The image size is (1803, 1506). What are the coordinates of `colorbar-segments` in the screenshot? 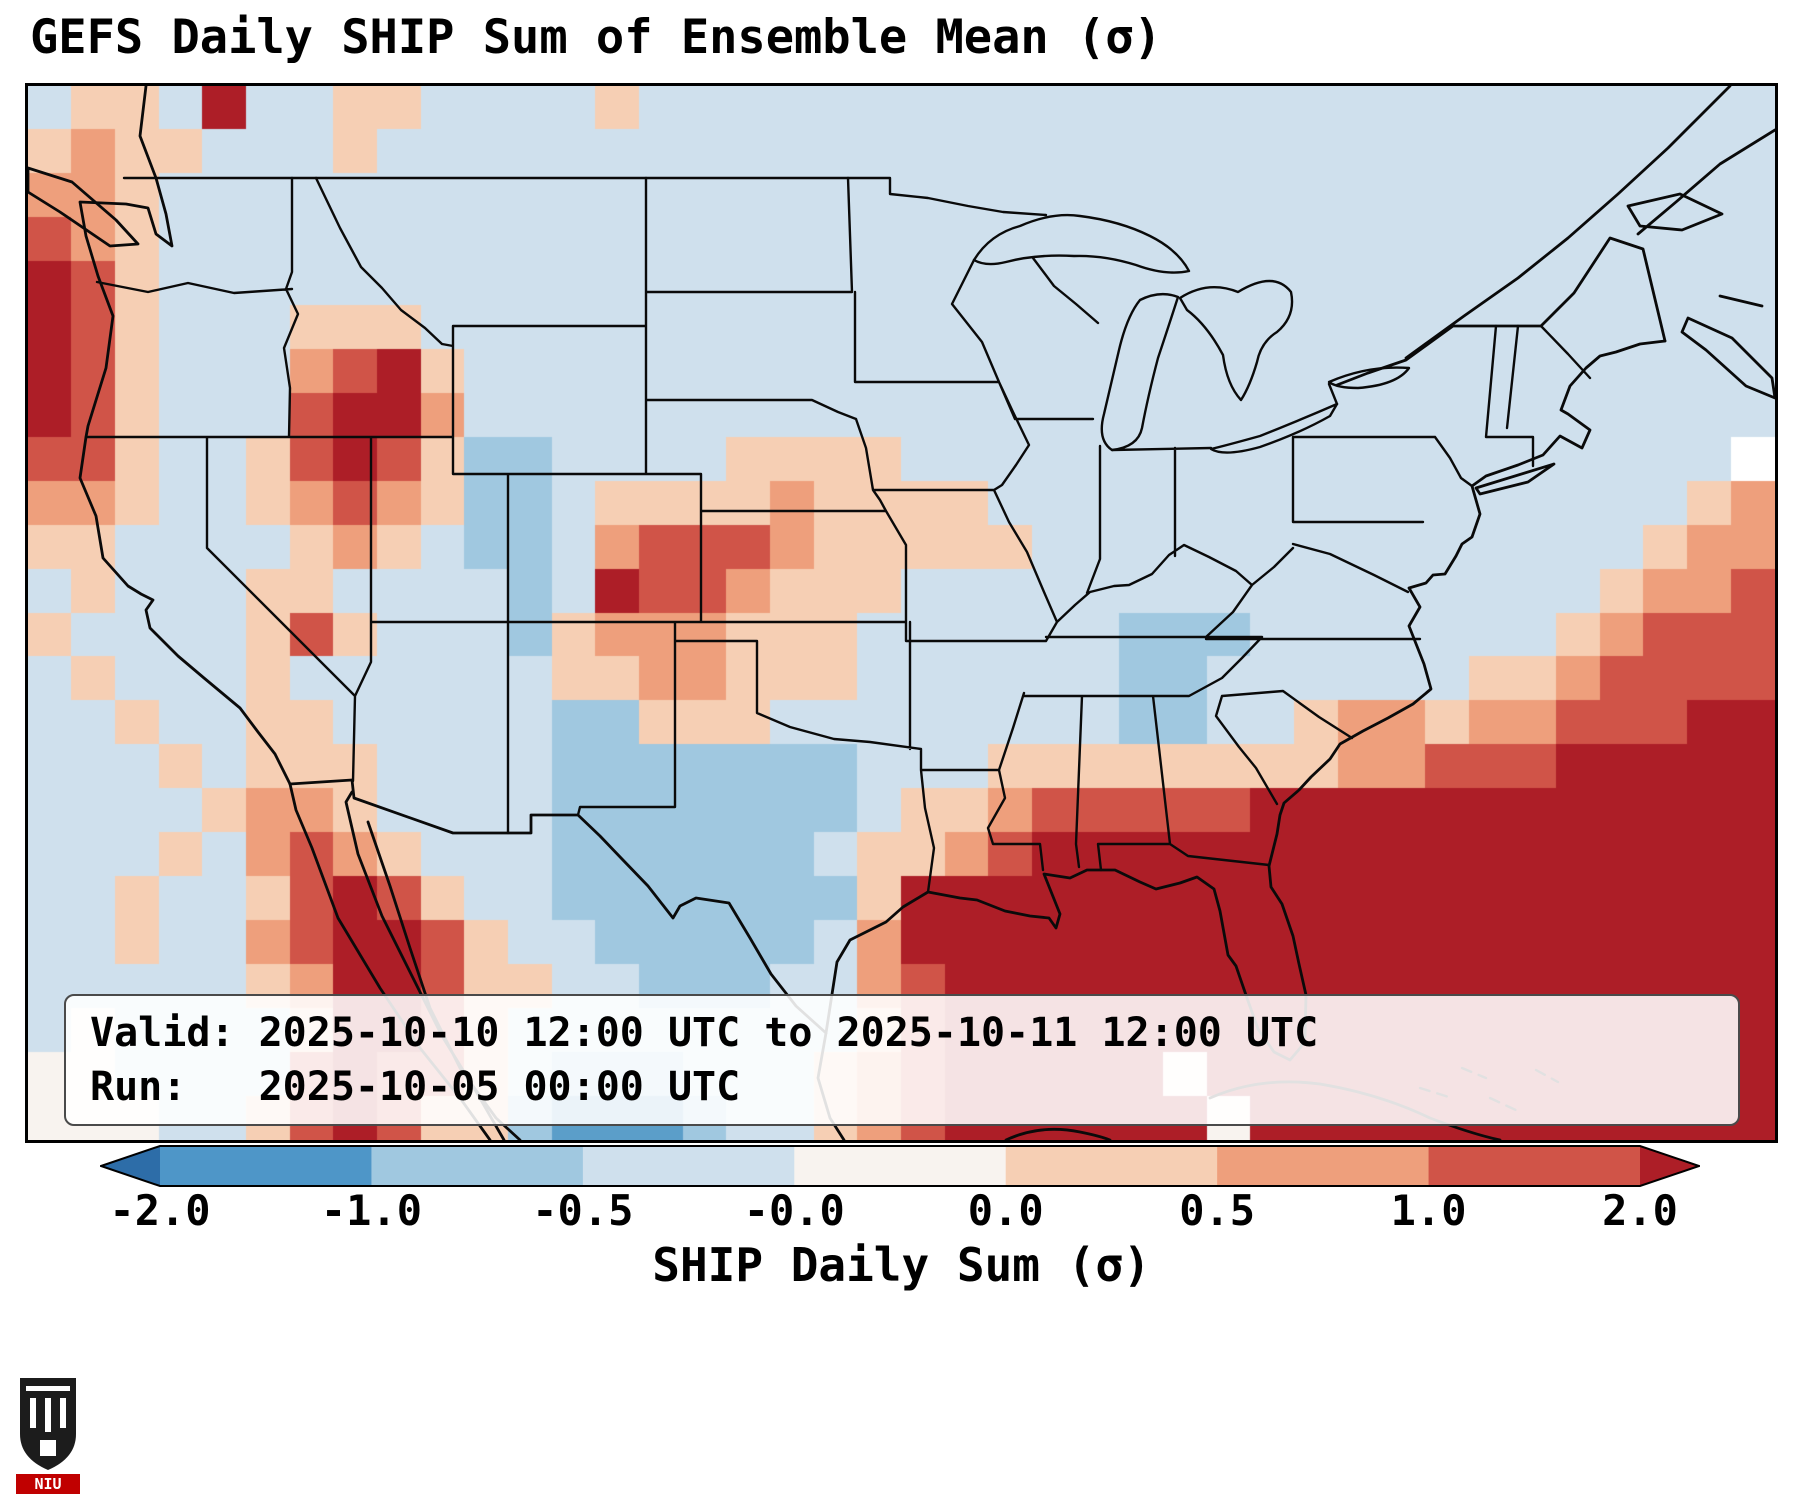 It's located at (900, 1166).